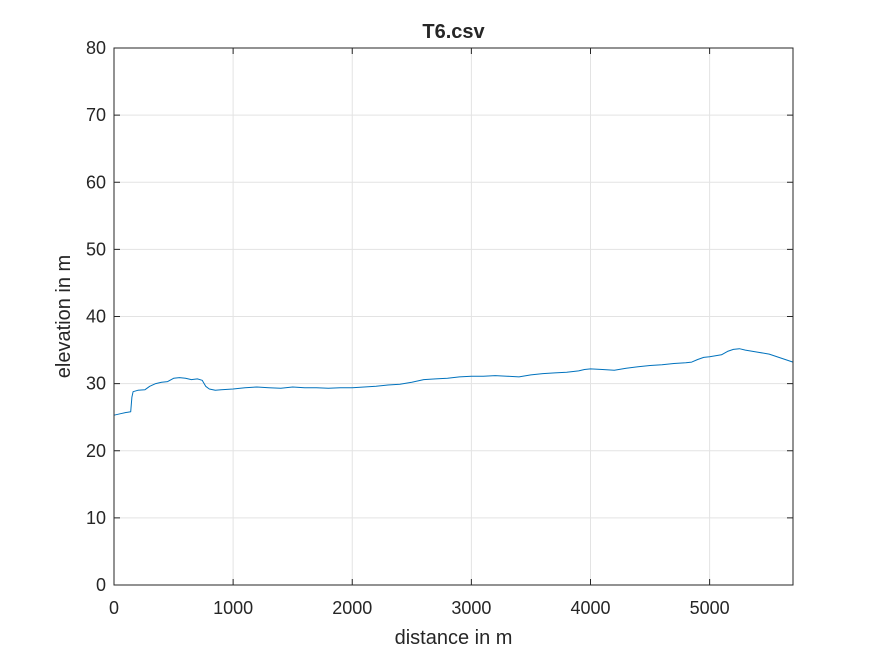 This screenshot has width=875, height=656. What do you see at coordinates (96, 384) in the screenshot?
I see `y-tick-label: 30` at bounding box center [96, 384].